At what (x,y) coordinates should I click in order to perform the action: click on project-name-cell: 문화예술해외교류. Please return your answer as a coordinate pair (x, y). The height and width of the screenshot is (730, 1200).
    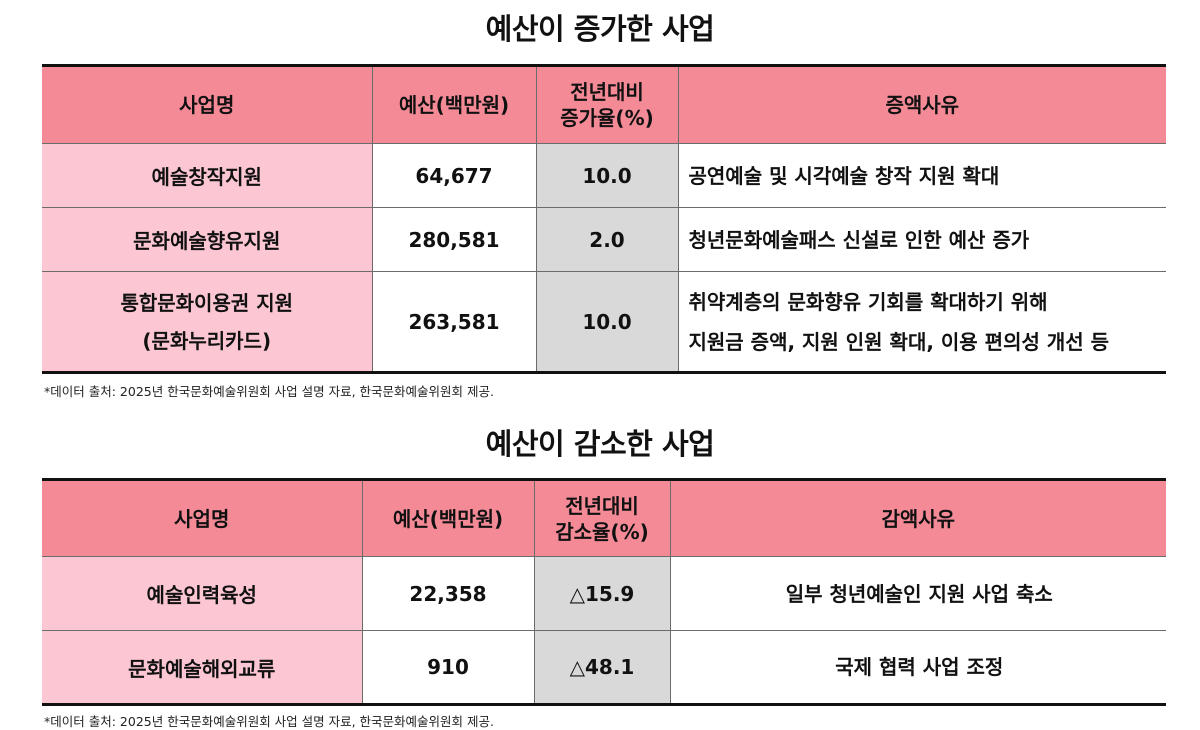
    Looking at the image, I should click on (202, 667).